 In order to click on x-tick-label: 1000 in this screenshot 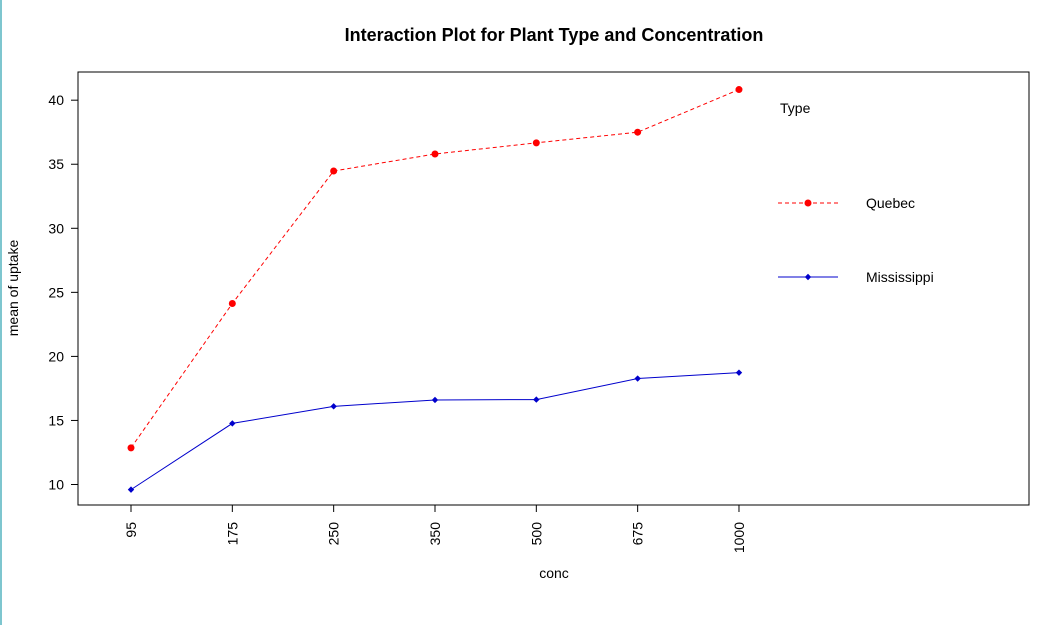, I will do `click(739, 537)`.